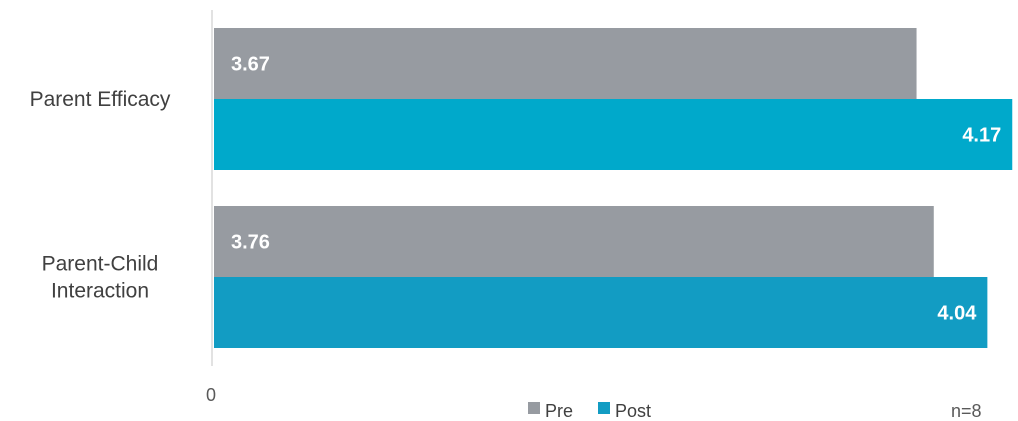 This screenshot has height=421, width=1018. I want to click on legend-label-pre: Pre, so click(559, 411).